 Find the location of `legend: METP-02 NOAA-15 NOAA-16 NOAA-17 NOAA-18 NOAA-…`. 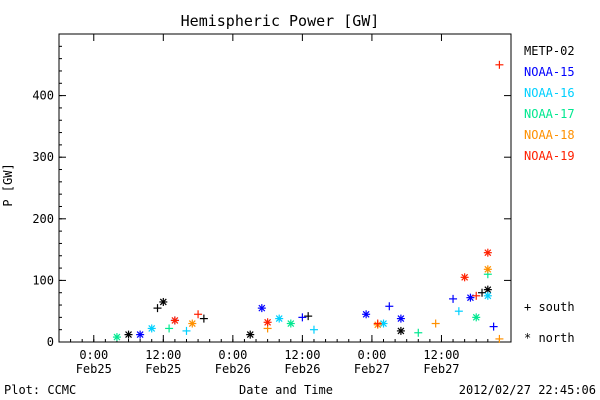

legend: METP-02 NOAA-15 NOAA-16 NOAA-17 NOAA-18 NOAA-… is located at coordinates (549, 103).